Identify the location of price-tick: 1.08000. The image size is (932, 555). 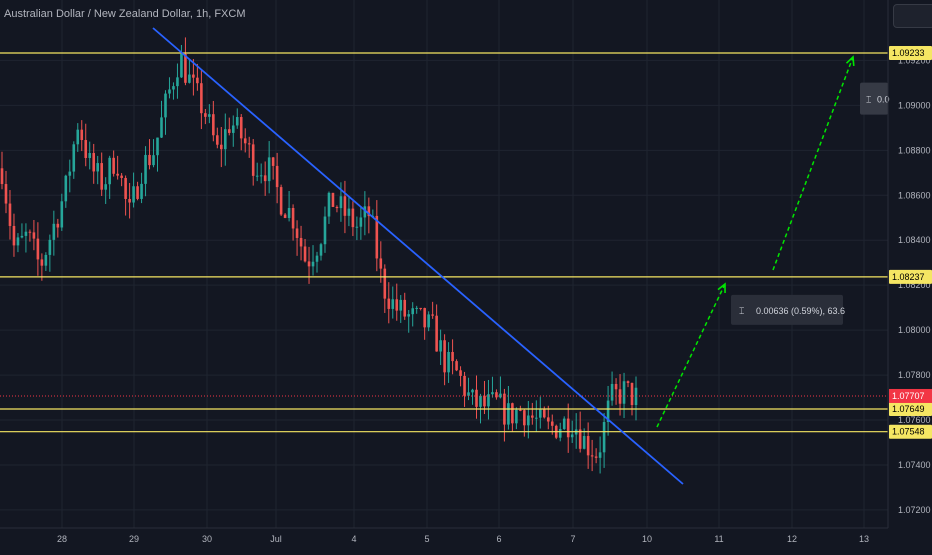
(914, 330).